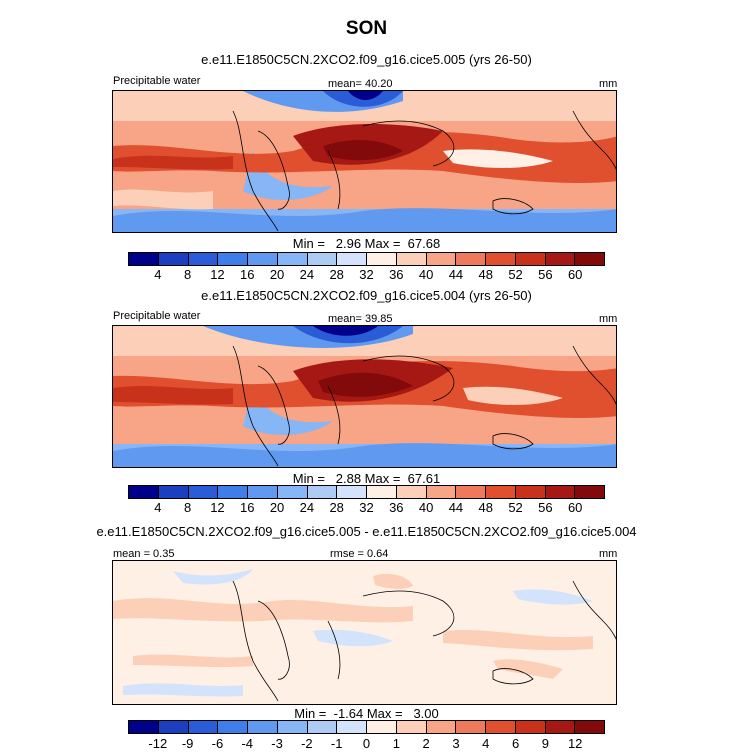 The height and width of the screenshot is (754, 733). Describe the element at coordinates (217, 743) in the screenshot. I see `colorbar-tick-label: -6` at that location.